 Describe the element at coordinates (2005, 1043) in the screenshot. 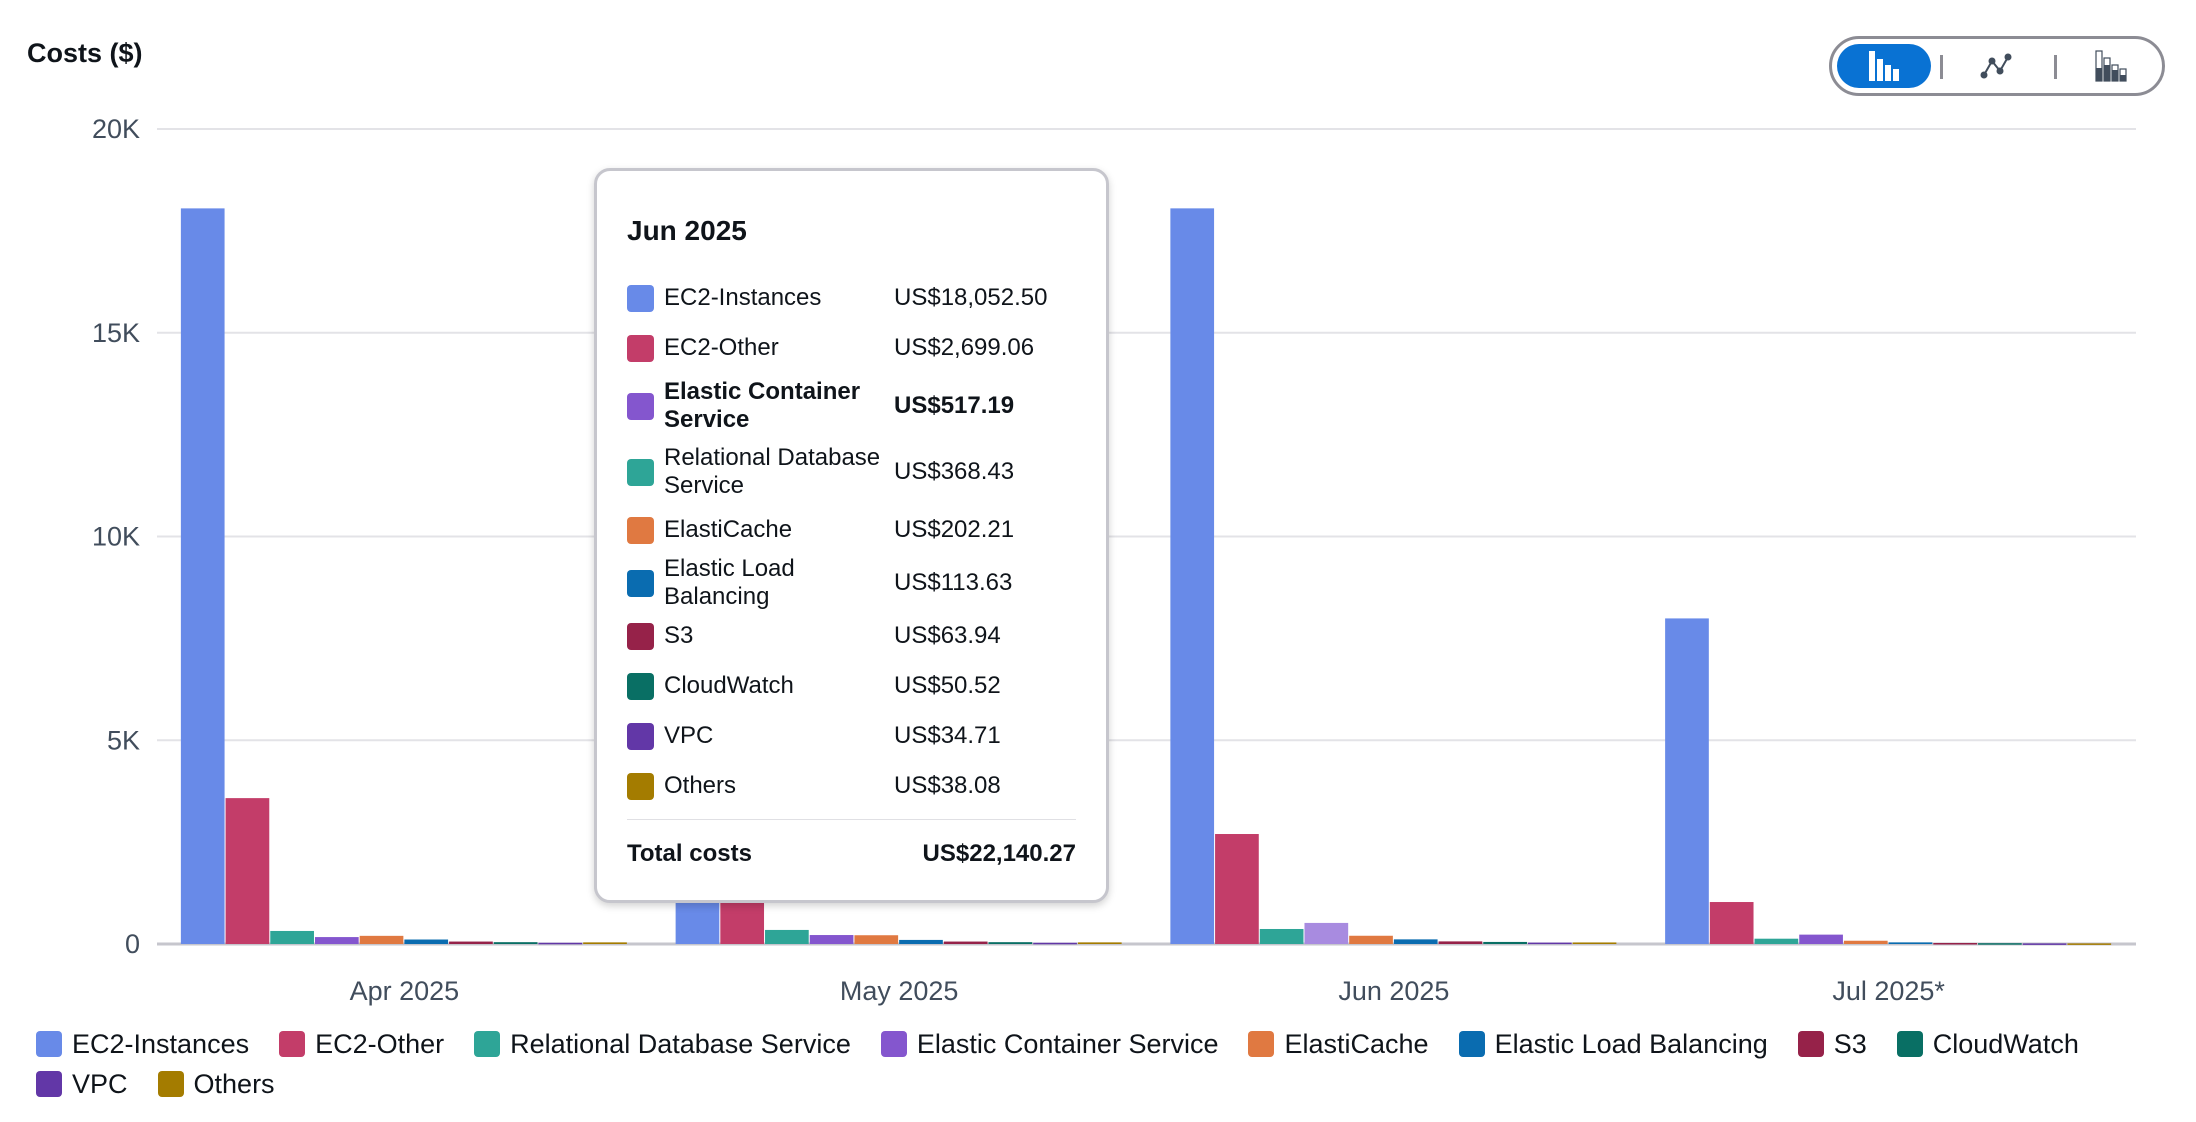

I see `legend-label: CloudWatch` at that location.